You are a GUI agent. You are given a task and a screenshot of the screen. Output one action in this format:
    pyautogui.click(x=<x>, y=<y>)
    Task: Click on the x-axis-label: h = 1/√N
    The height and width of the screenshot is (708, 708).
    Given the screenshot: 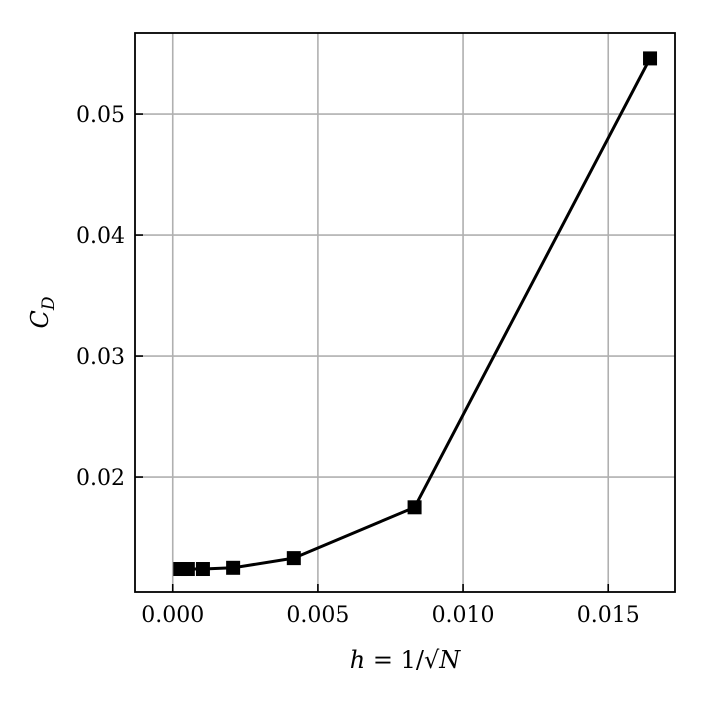 What is the action you would take?
    pyautogui.click(x=405, y=660)
    